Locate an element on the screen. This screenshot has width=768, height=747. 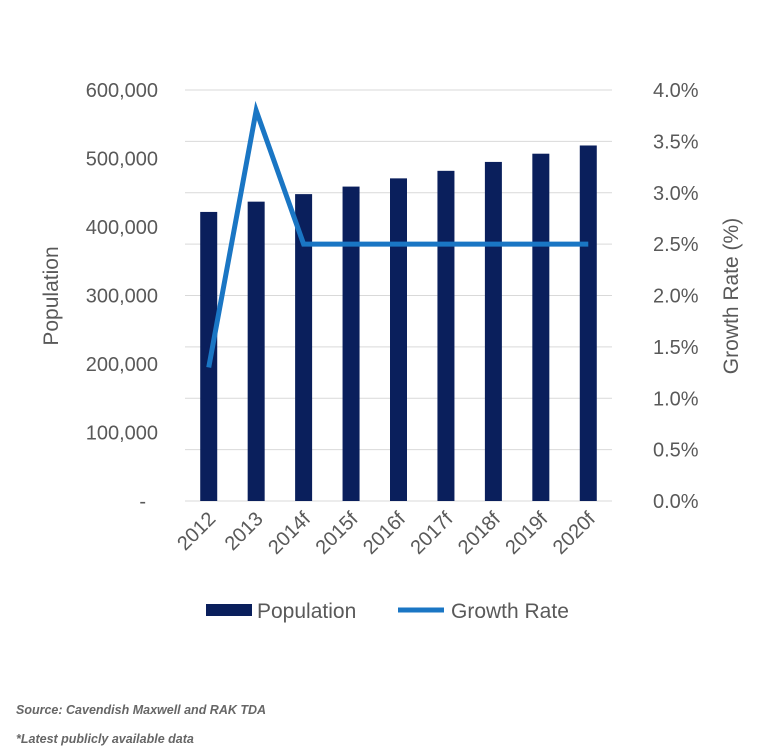
y-tick-label: 200,000 is located at coordinates (122, 365).